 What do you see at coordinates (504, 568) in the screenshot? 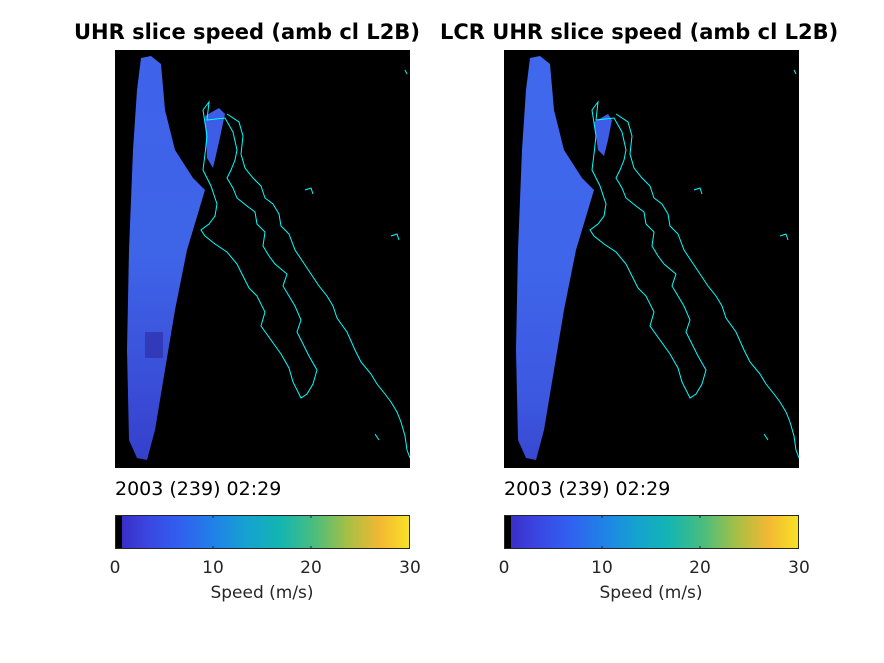
I see `right-colorbar-tick-0: 0` at bounding box center [504, 568].